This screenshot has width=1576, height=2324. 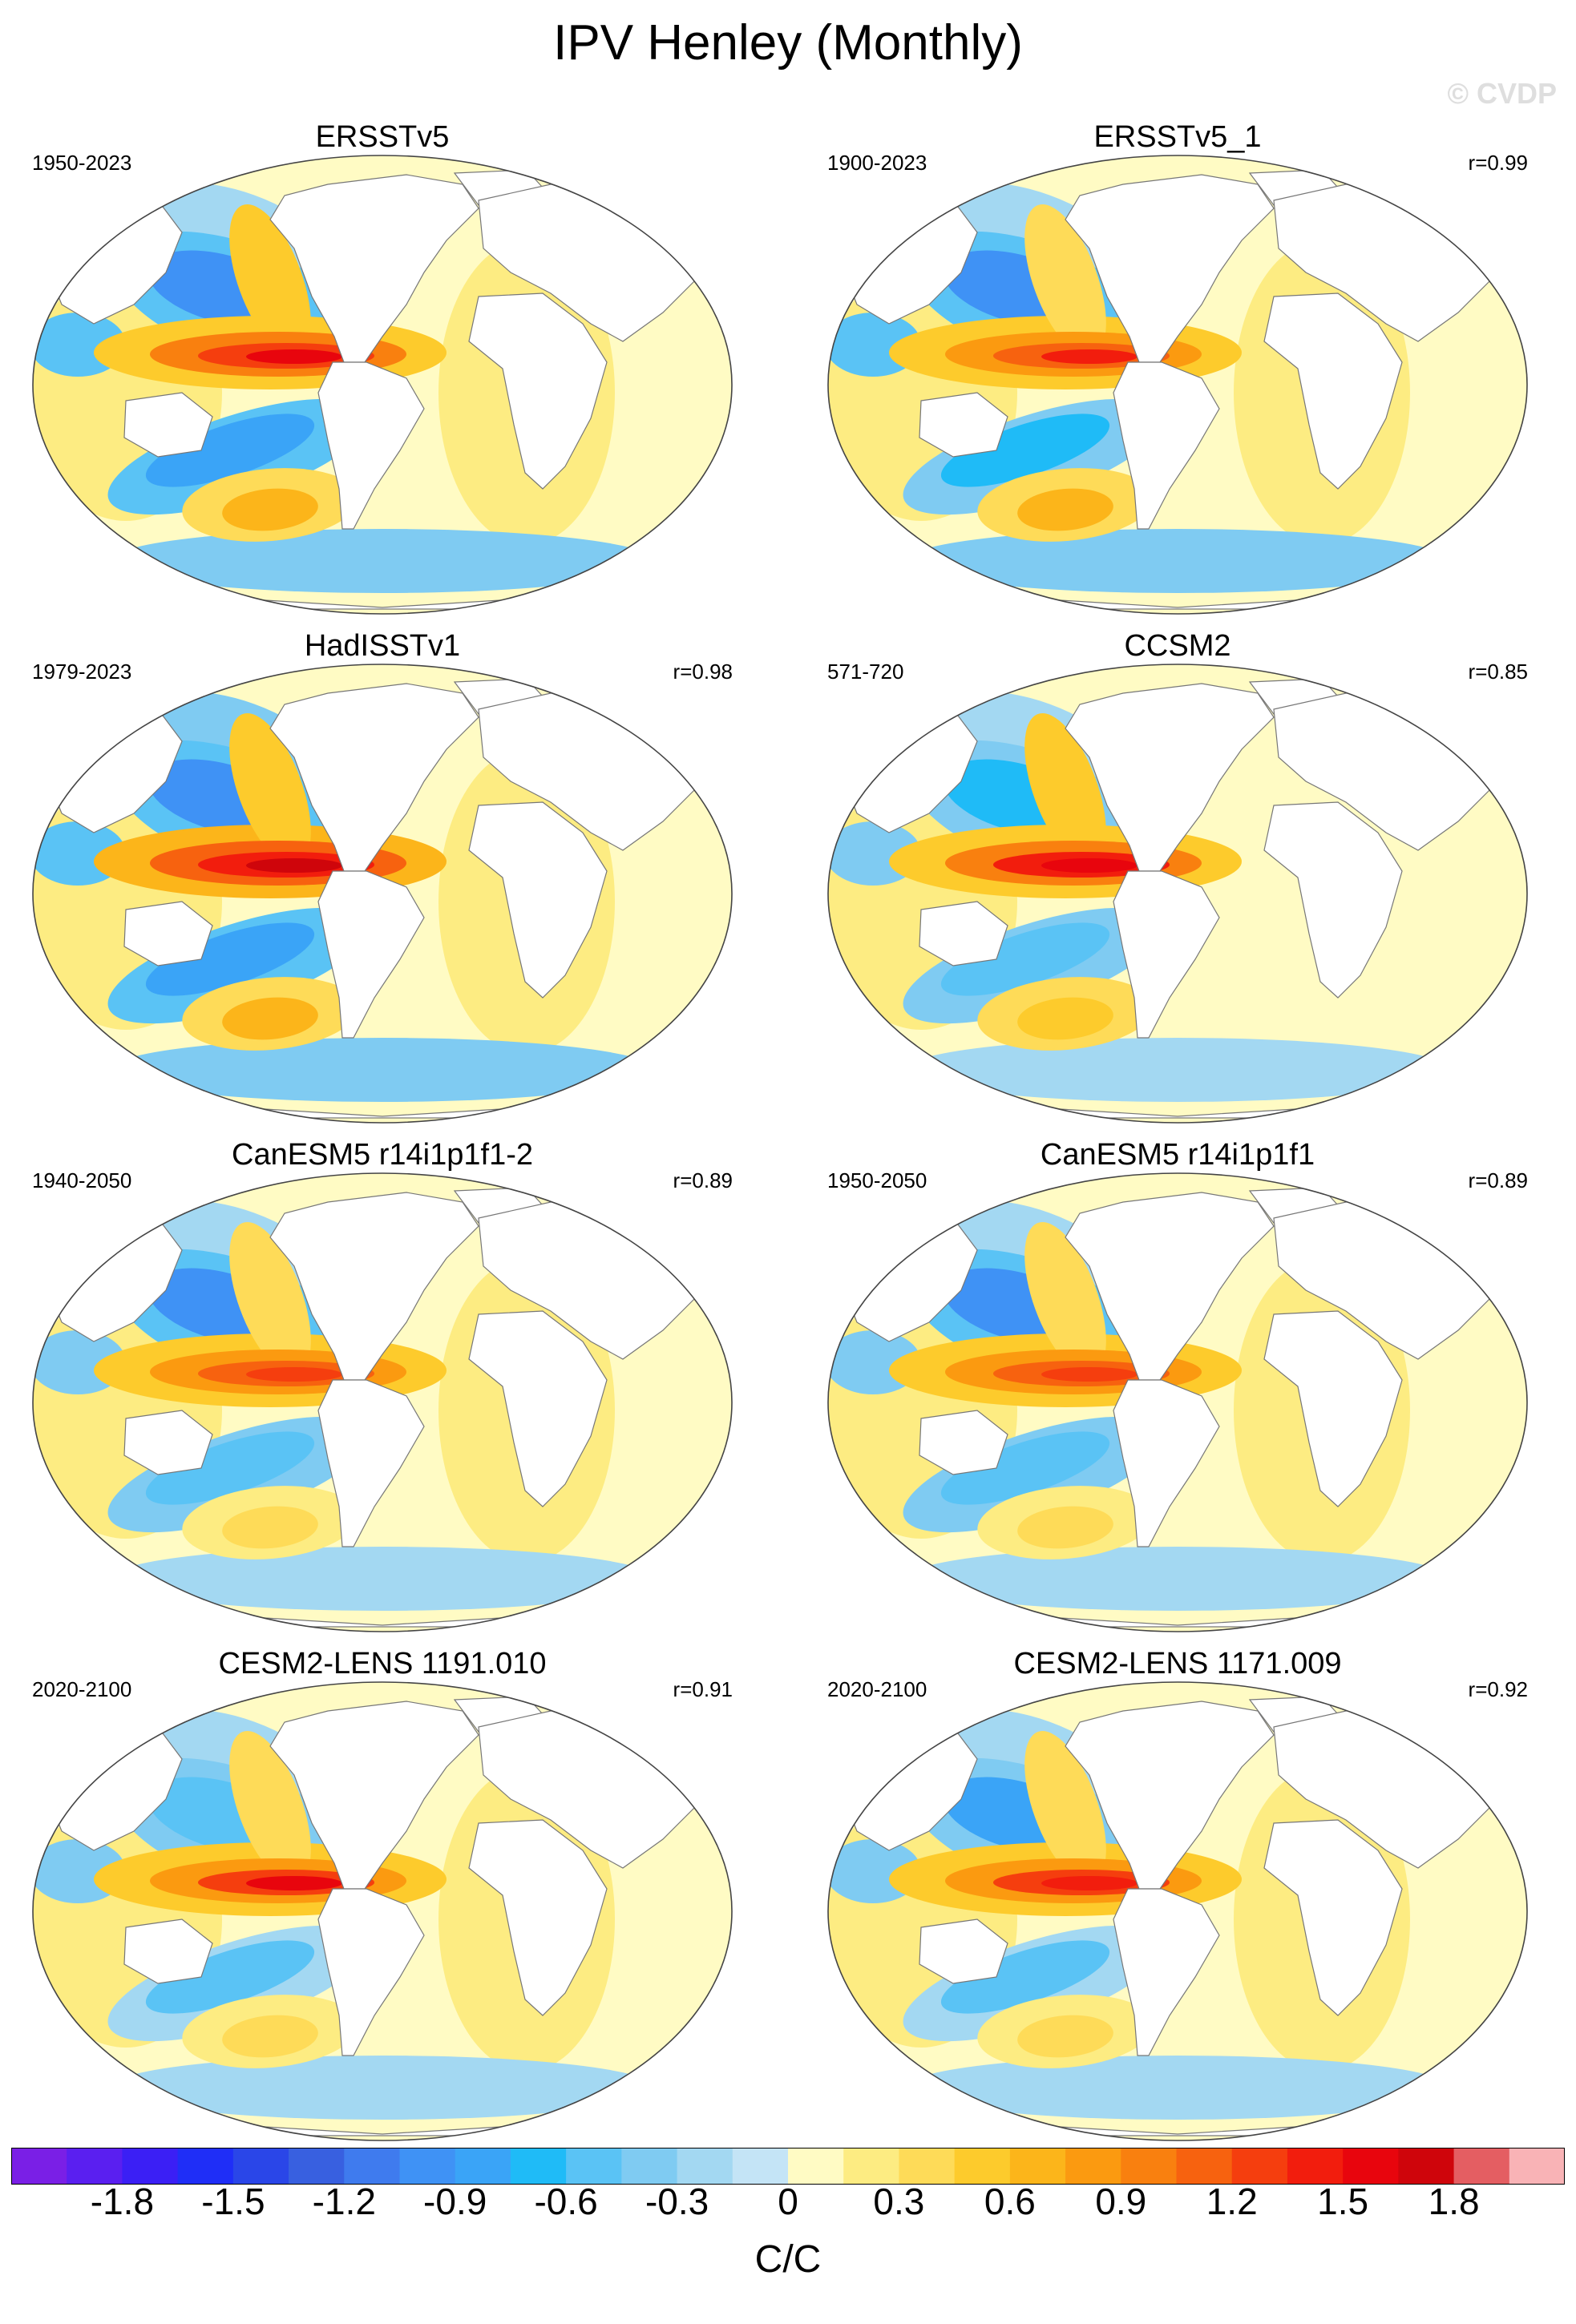 What do you see at coordinates (788, 2201) in the screenshot?
I see `colorbar-tick-label: 0` at bounding box center [788, 2201].